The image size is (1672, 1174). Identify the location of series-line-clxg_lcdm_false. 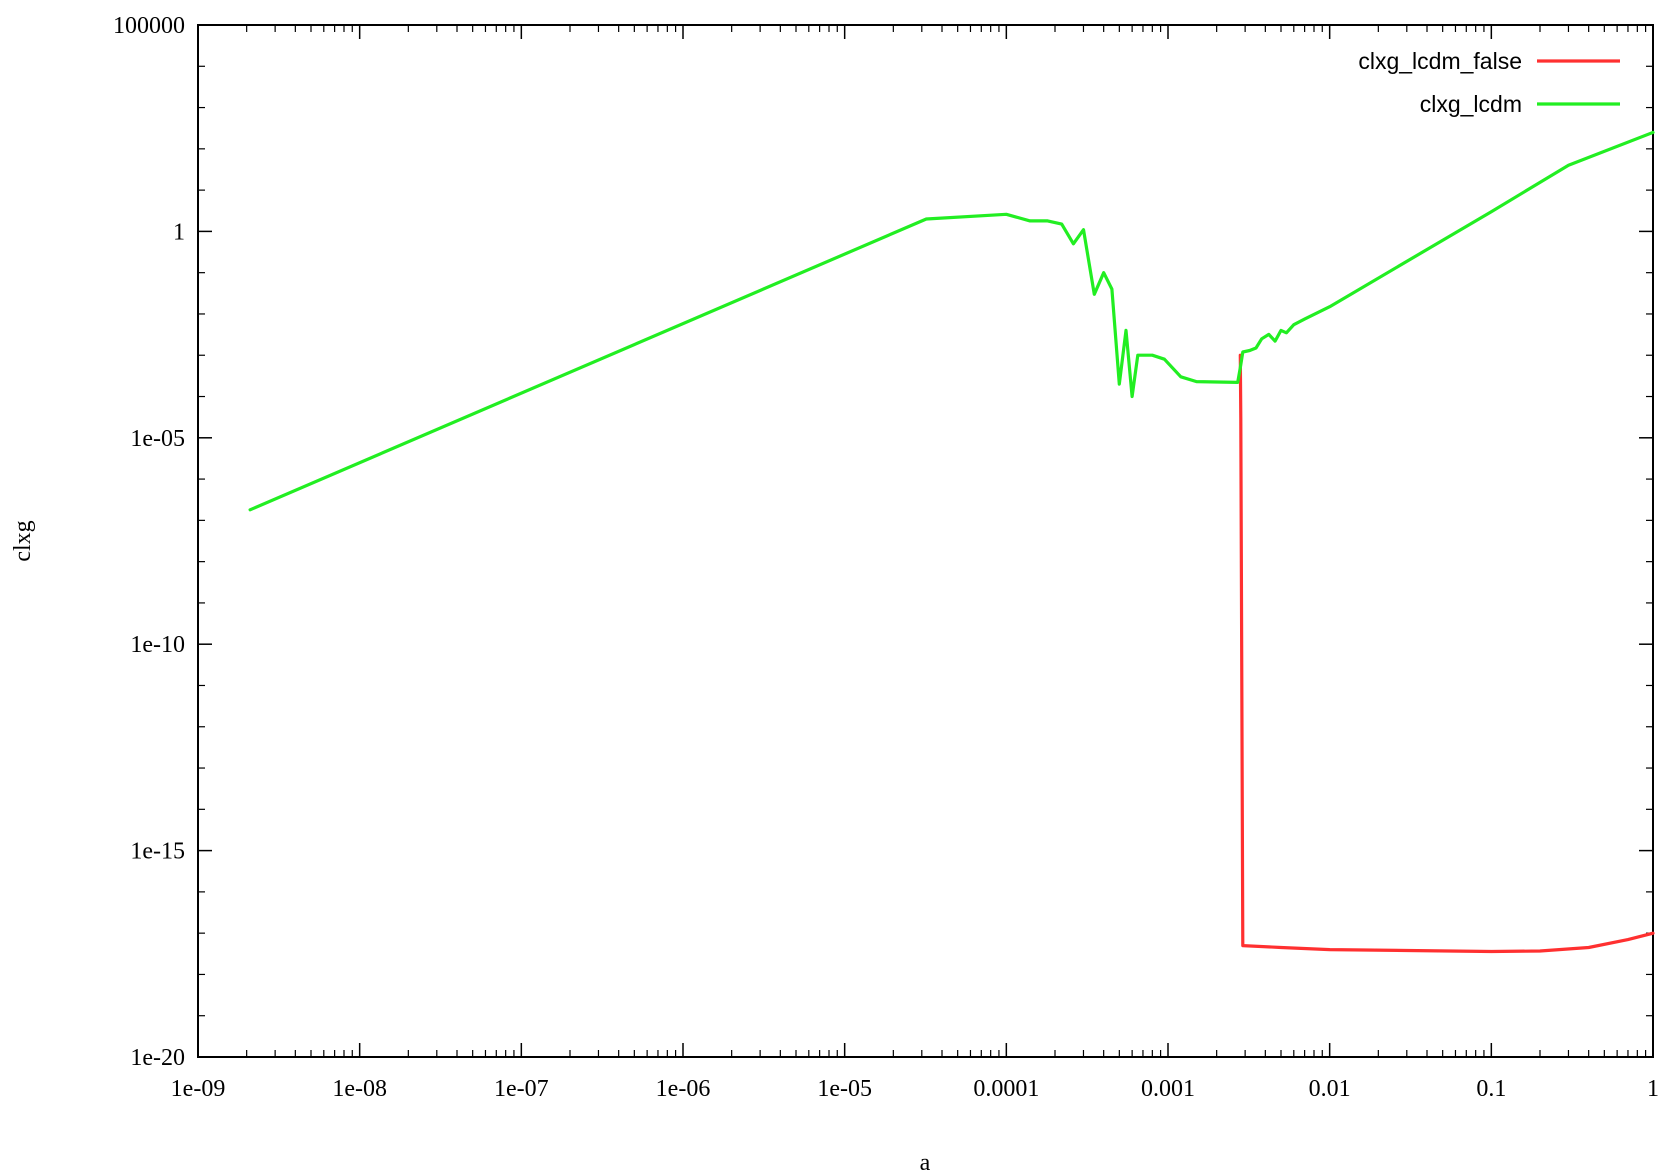
(1446, 653).